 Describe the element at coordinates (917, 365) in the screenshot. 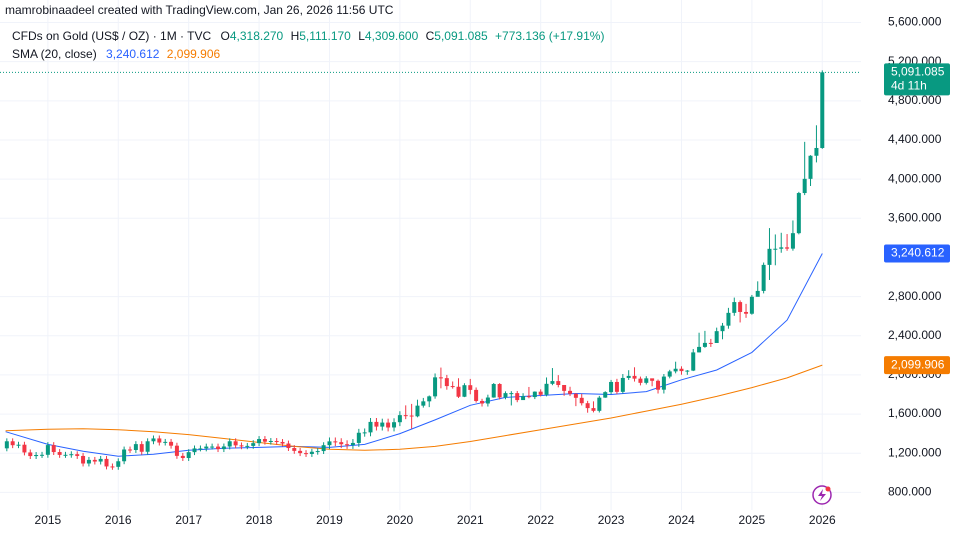

I see `sma-price-box` at that location.